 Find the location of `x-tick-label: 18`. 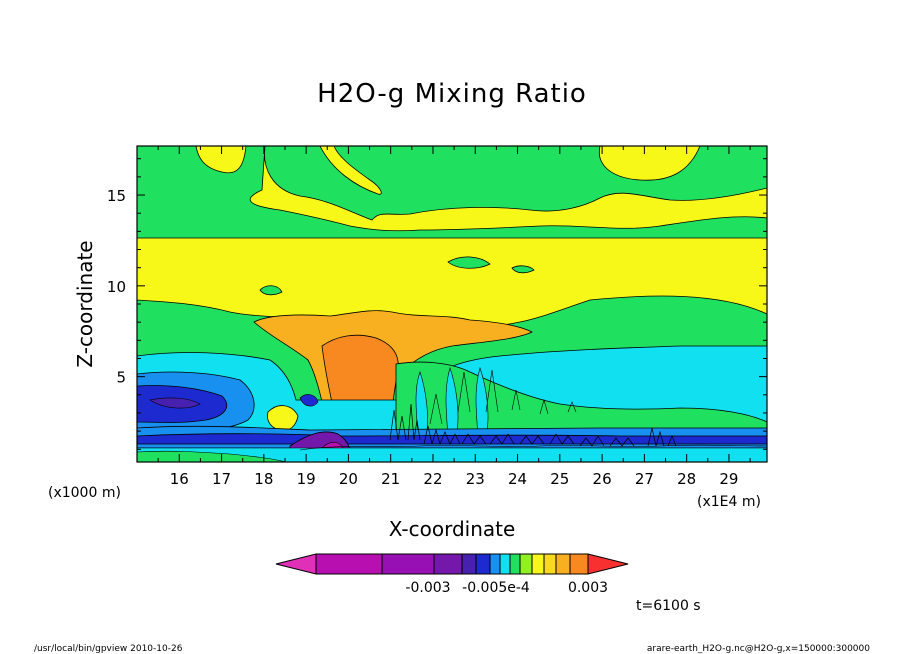

x-tick-label: 18 is located at coordinates (263, 479).